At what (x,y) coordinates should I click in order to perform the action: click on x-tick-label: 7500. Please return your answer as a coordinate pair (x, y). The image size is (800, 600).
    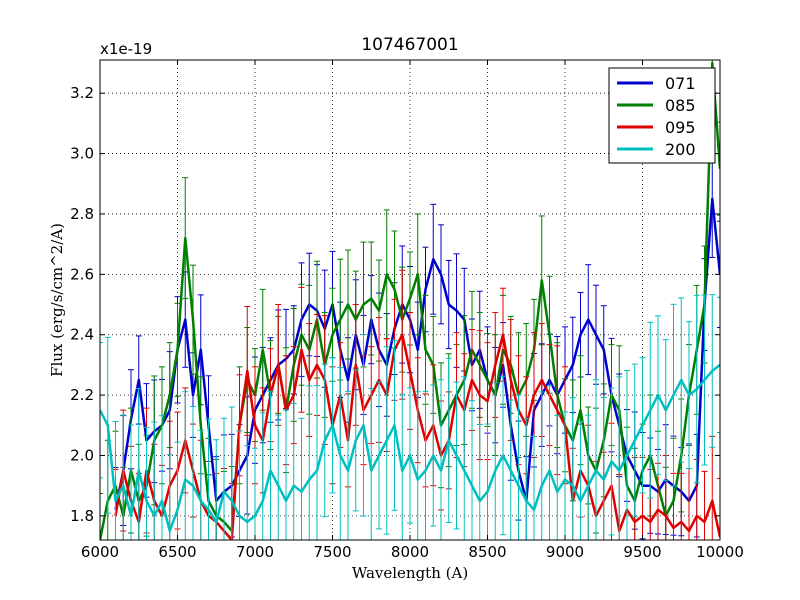
    Looking at the image, I should click on (332, 552).